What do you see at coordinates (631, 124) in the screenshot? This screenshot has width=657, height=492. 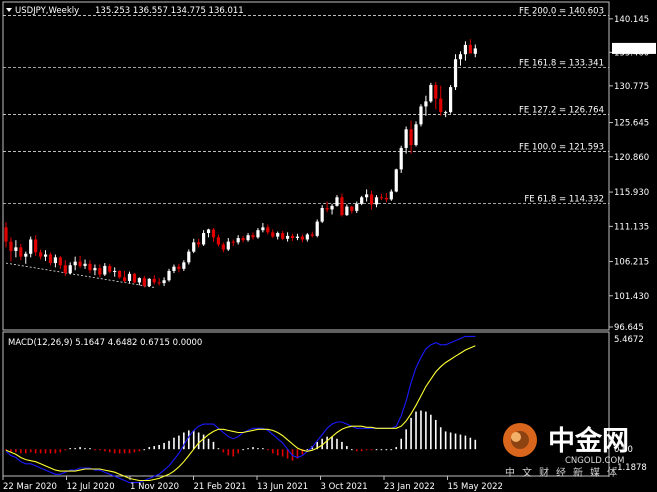 I see `price-tick-label: 125.645` at bounding box center [631, 124].